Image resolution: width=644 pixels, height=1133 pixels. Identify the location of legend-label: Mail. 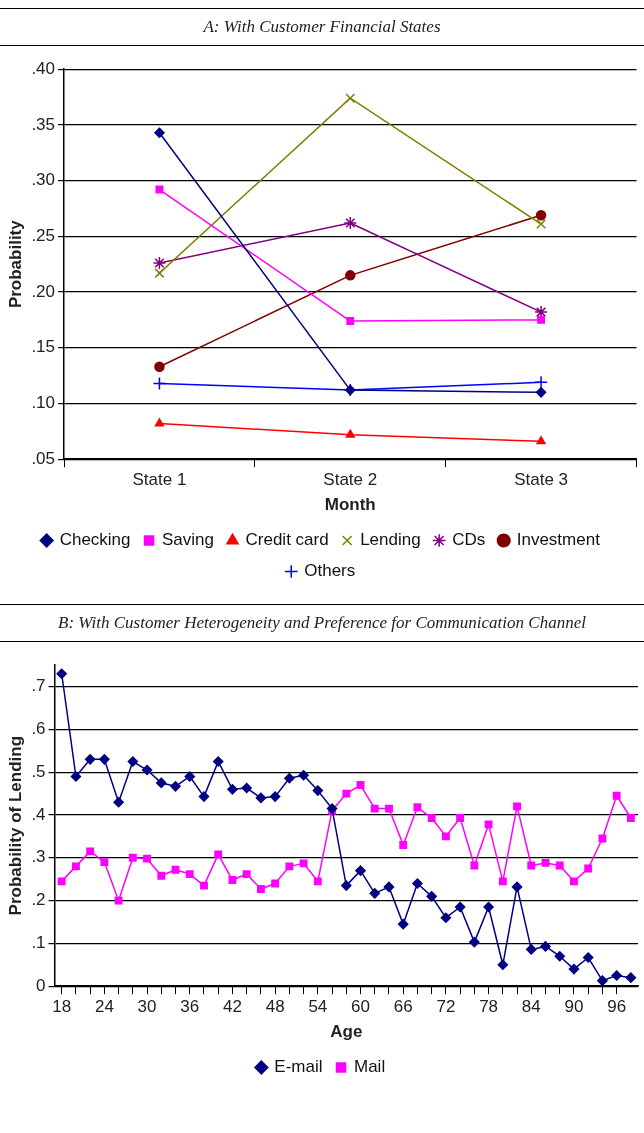
(370, 1067).